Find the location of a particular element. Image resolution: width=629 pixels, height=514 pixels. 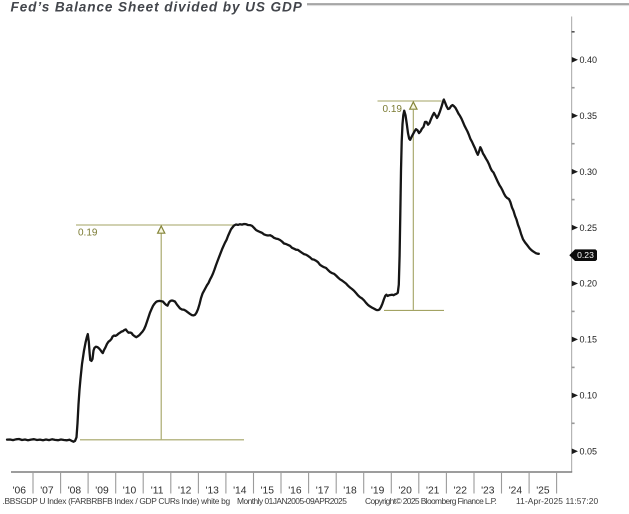

svg-text: '19 is located at coordinates (378, 490).